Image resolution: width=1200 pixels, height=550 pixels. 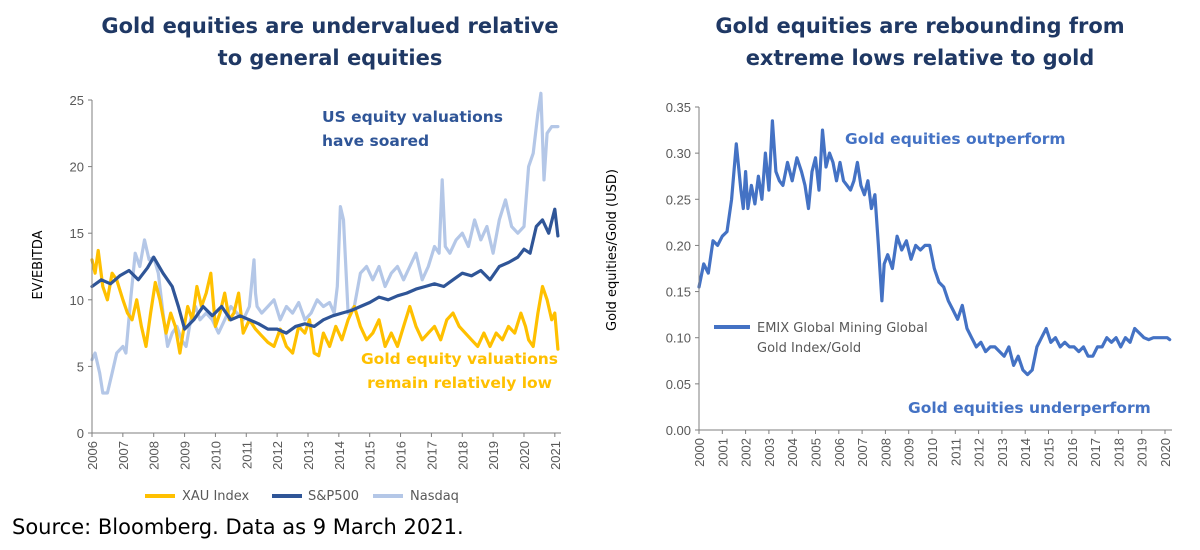 I want to click on left-y-tick-label: 0, so click(x=80, y=433).